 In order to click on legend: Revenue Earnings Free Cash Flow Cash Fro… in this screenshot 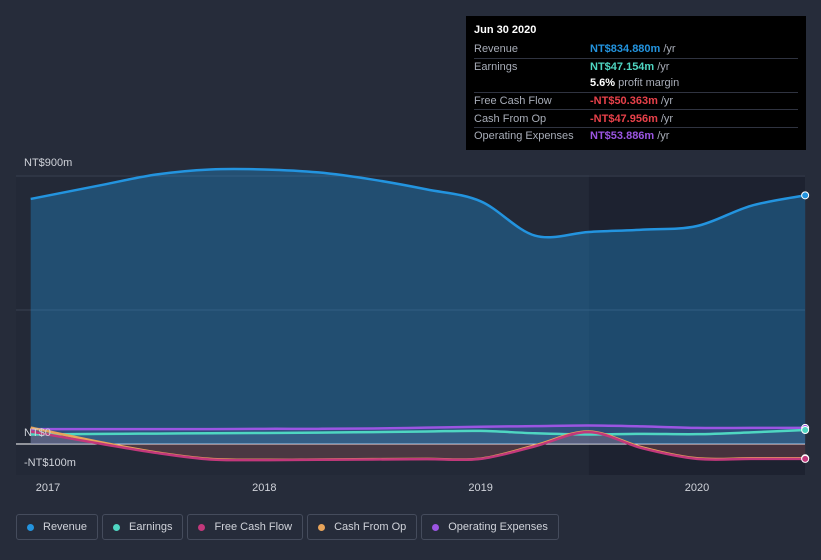, I will do `click(287, 527)`.